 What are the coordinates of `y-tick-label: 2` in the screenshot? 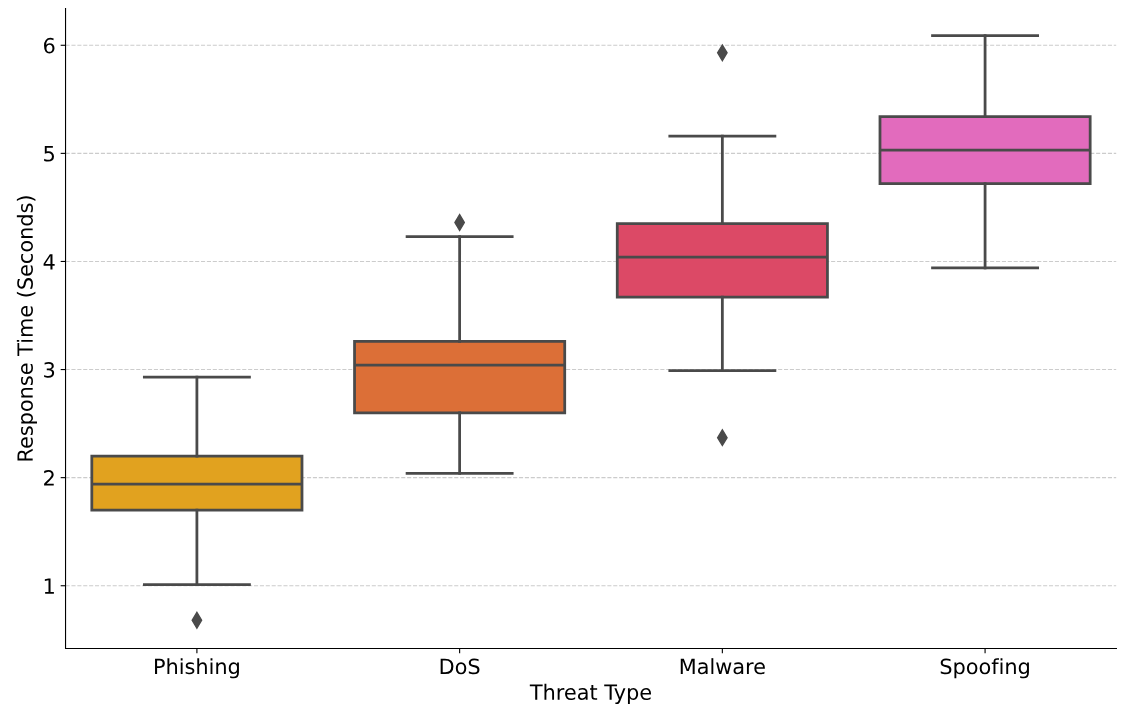 It's located at (49, 478).